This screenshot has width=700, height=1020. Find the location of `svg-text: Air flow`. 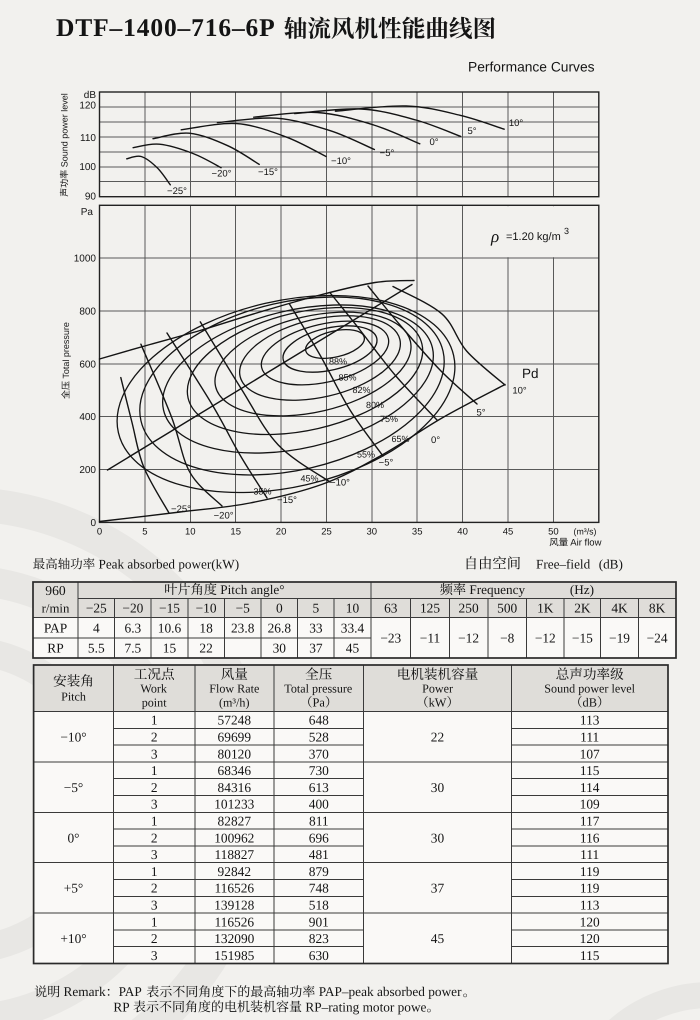

svg-text: Air flow is located at coordinates (584, 543).